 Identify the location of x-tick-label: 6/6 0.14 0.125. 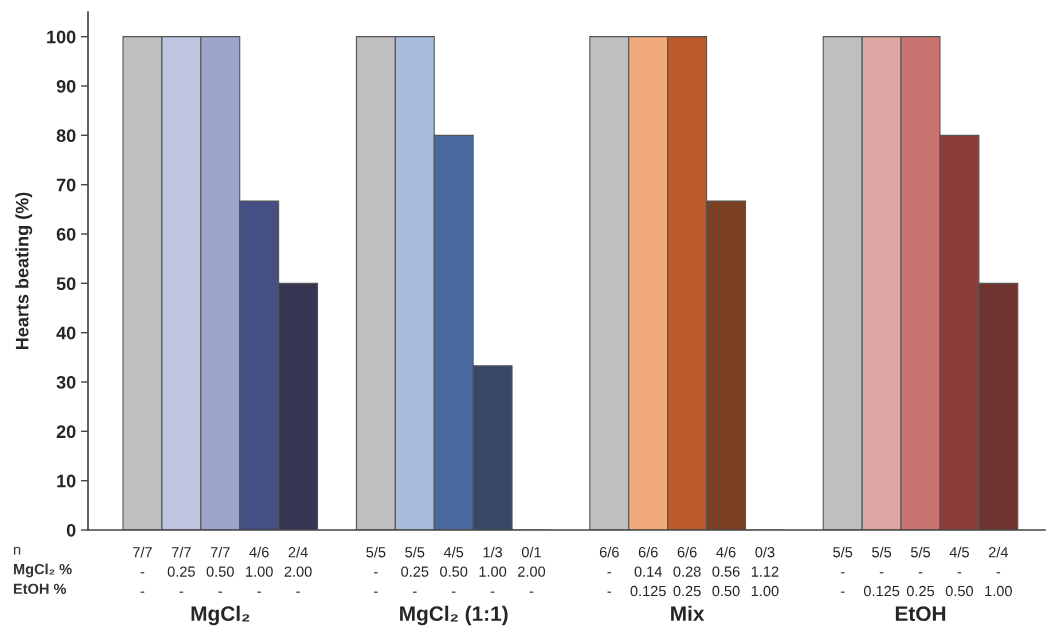
(648, 571).